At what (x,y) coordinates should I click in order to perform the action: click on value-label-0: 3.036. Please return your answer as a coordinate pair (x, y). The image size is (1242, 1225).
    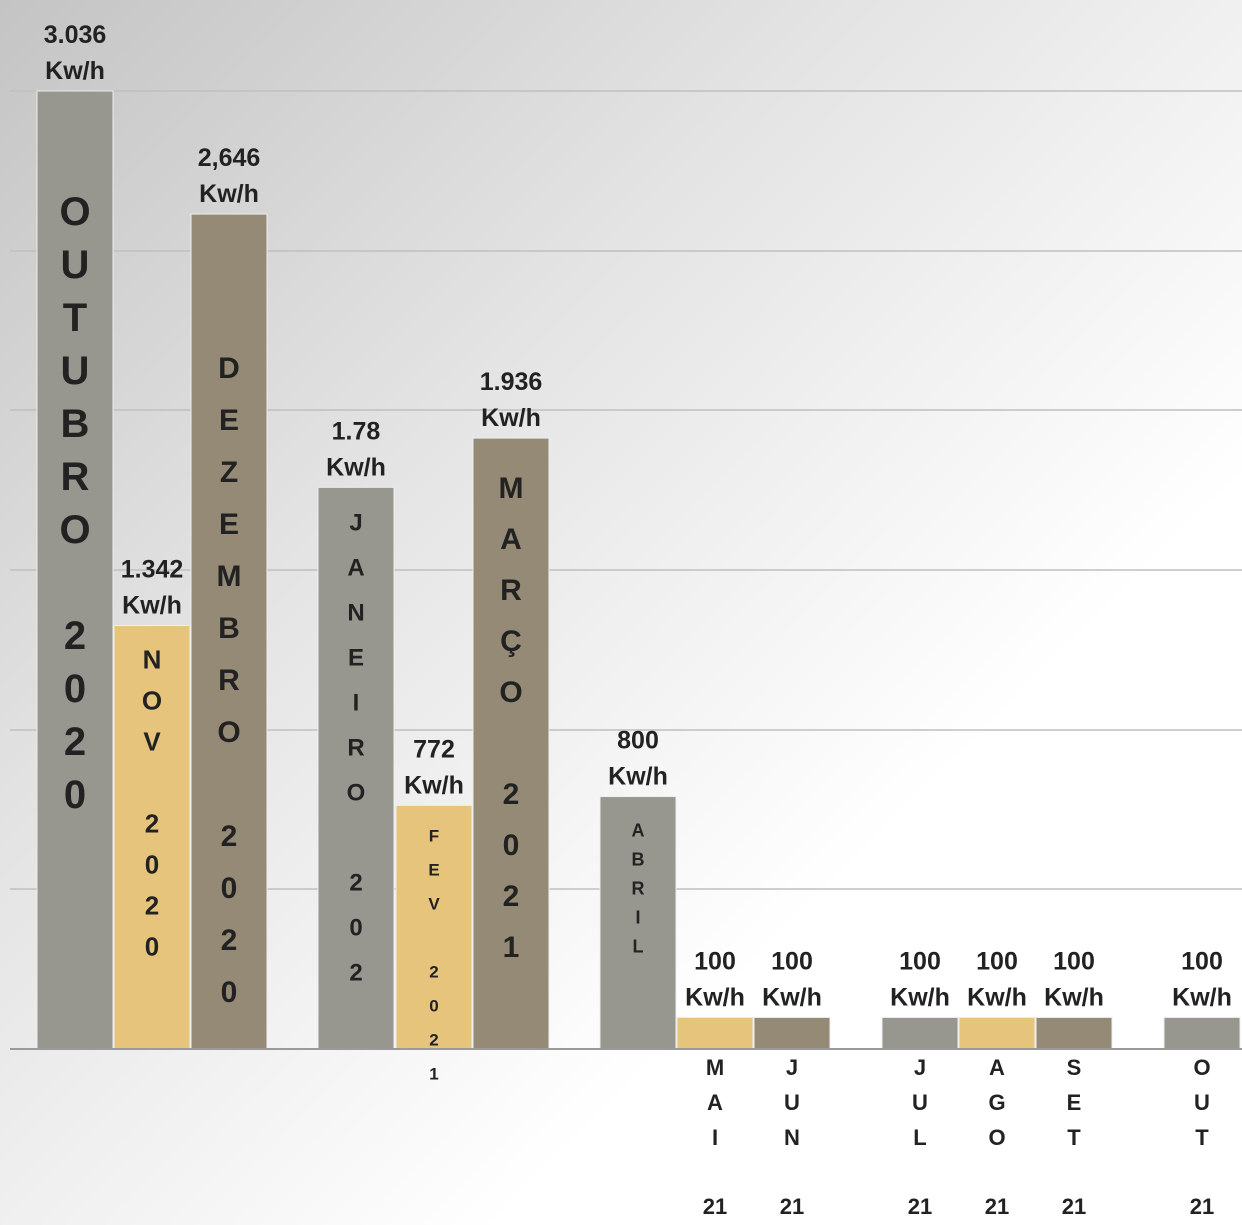
    Looking at the image, I should click on (75, 35).